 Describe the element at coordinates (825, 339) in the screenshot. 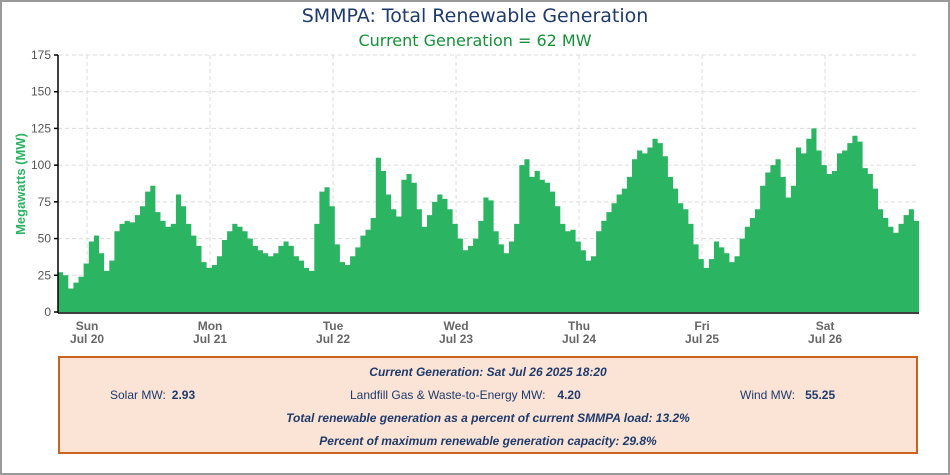

I see `x-tick-date: Jul 26` at that location.